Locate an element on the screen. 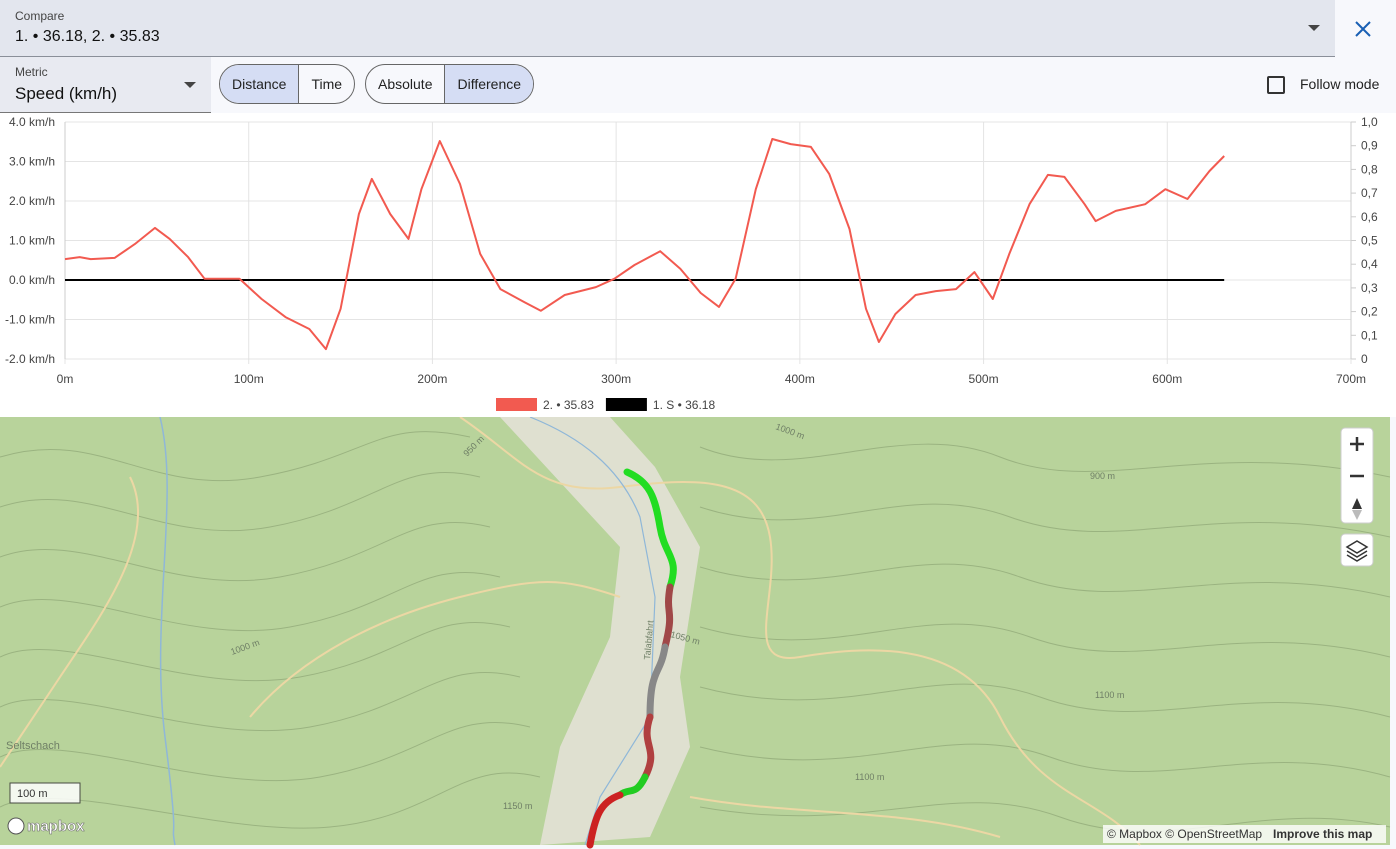 This screenshot has height=849, width=1396. y2-tick-label: 1,0 is located at coordinates (1369, 122).